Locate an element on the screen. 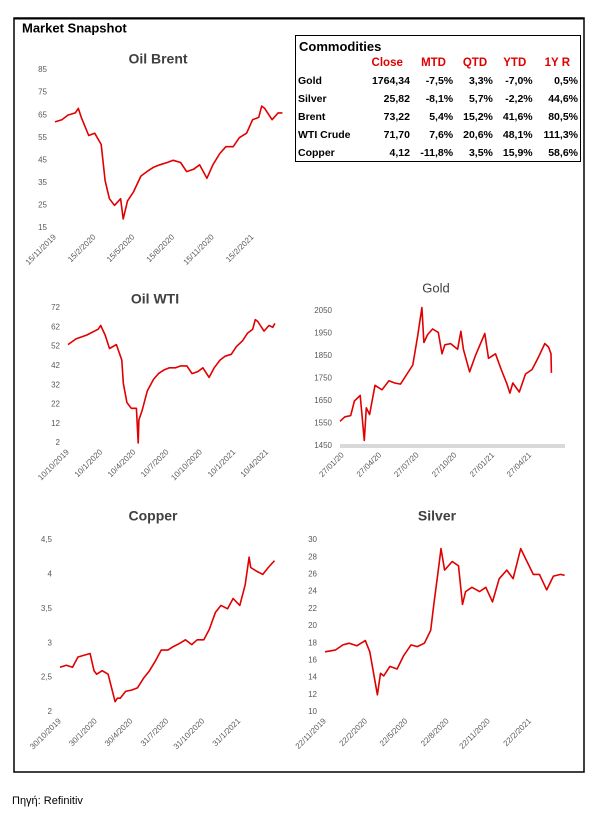 The height and width of the screenshot is (818, 599). source: Πηγή: Refinitiv is located at coordinates (47, 801).